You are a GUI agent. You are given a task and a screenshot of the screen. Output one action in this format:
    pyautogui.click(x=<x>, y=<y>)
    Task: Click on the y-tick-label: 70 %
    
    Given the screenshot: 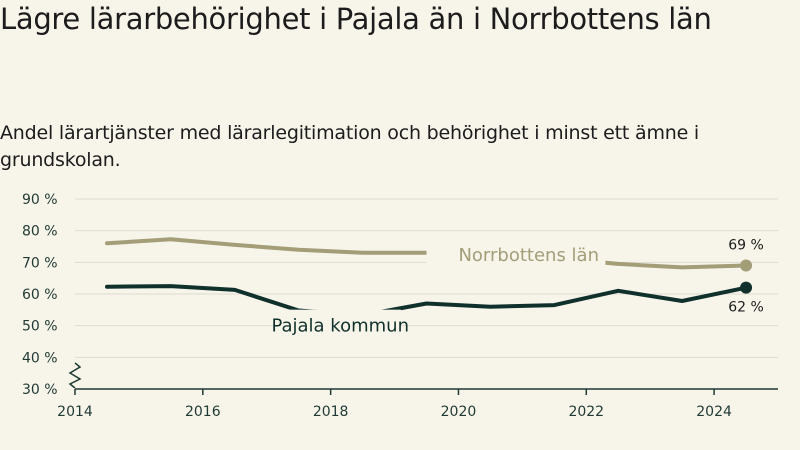 What is the action you would take?
    pyautogui.click(x=40, y=263)
    